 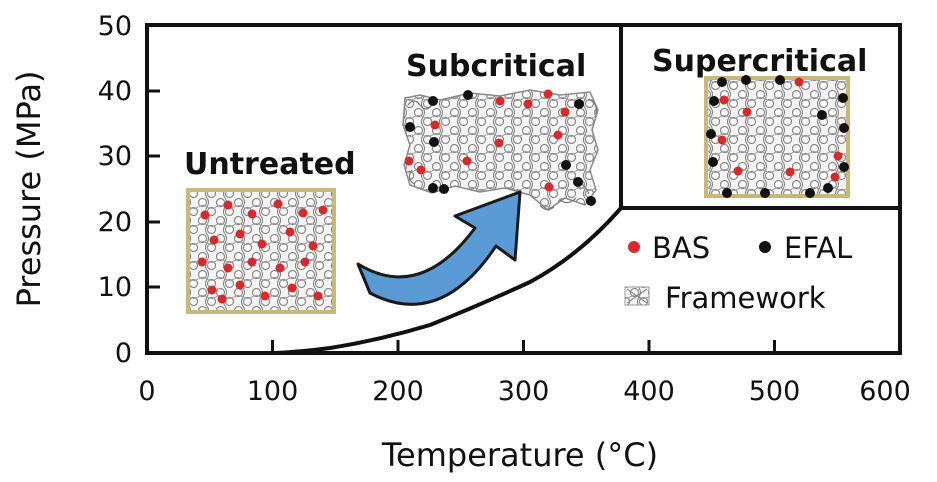 I want to click on legend-label-efal: EFAL, so click(x=818, y=248).